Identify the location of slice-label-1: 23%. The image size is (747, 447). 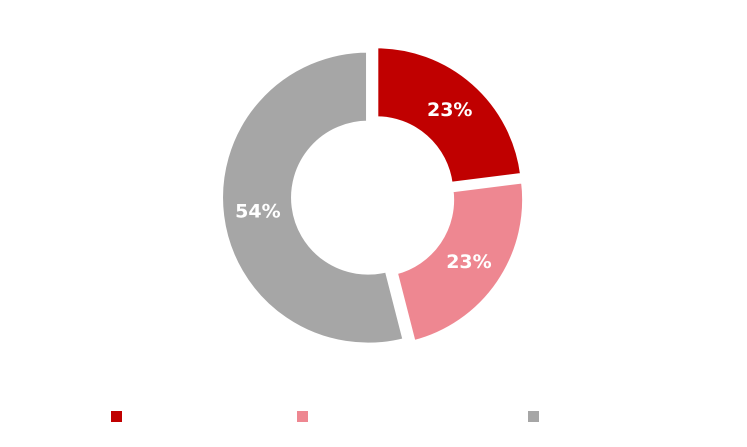
(449, 110).